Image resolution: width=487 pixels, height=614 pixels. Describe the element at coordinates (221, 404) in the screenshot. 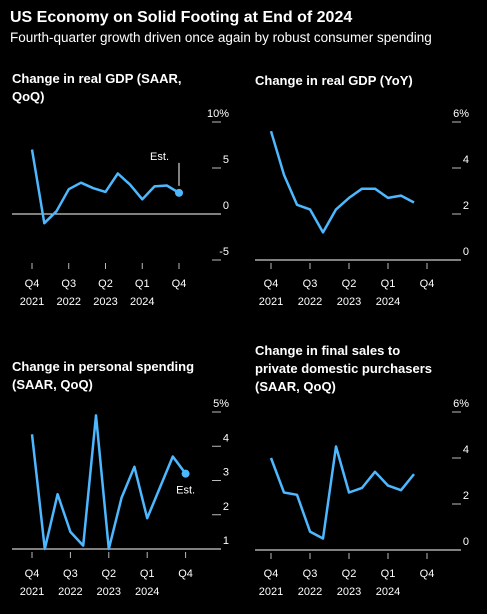

I see `y-tick-label: 5%` at that location.